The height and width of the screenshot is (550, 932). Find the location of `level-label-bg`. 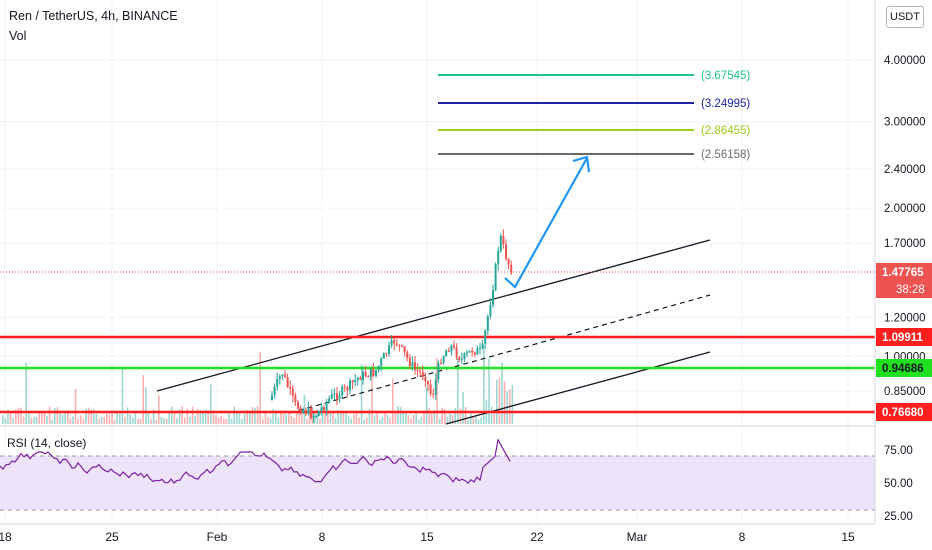

level-label-bg is located at coordinates (904, 412).